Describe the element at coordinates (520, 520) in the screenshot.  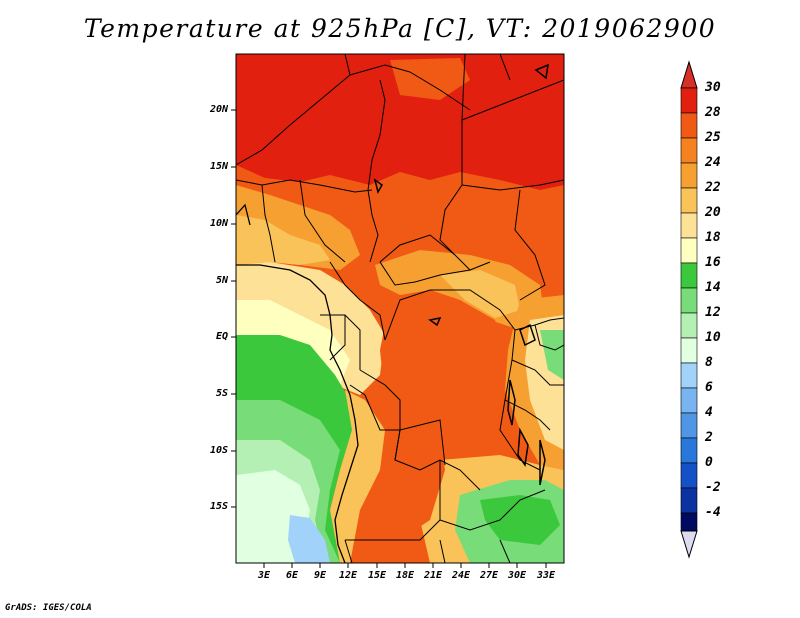
I see `region-14-16-south` at that location.